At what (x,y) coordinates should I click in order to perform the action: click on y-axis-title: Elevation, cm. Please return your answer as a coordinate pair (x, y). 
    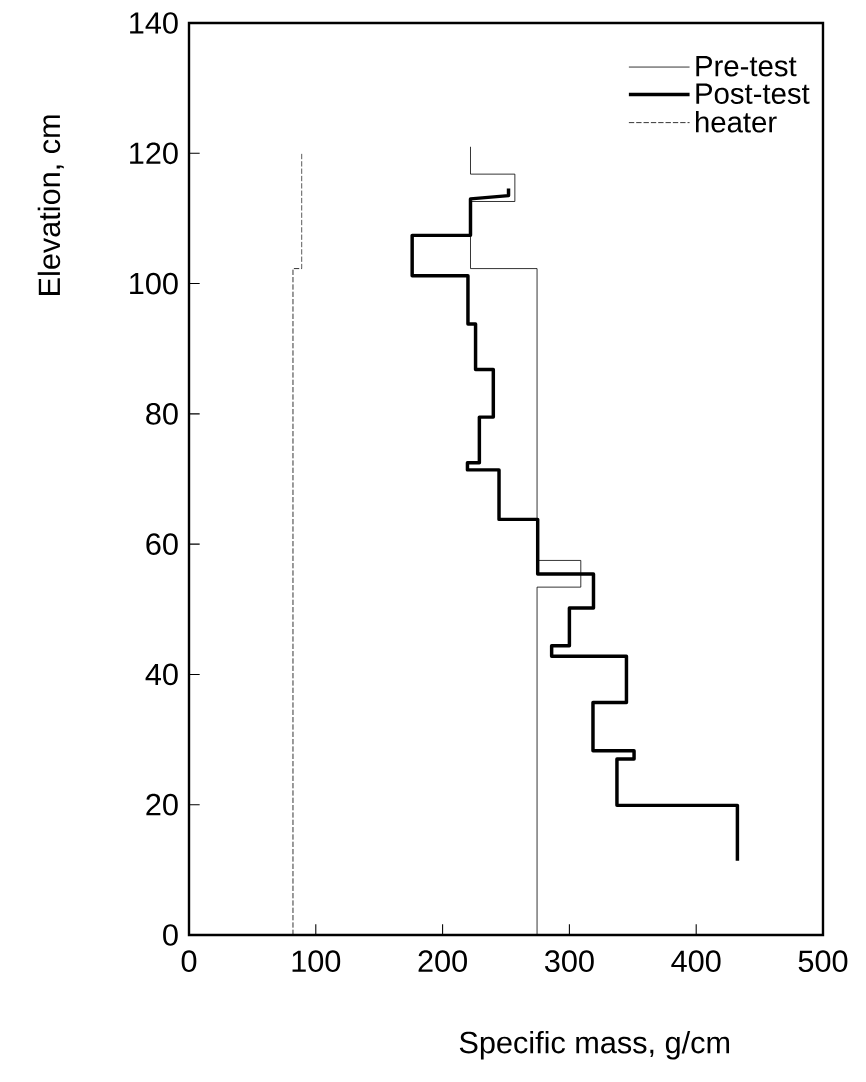
    Looking at the image, I should click on (50, 205).